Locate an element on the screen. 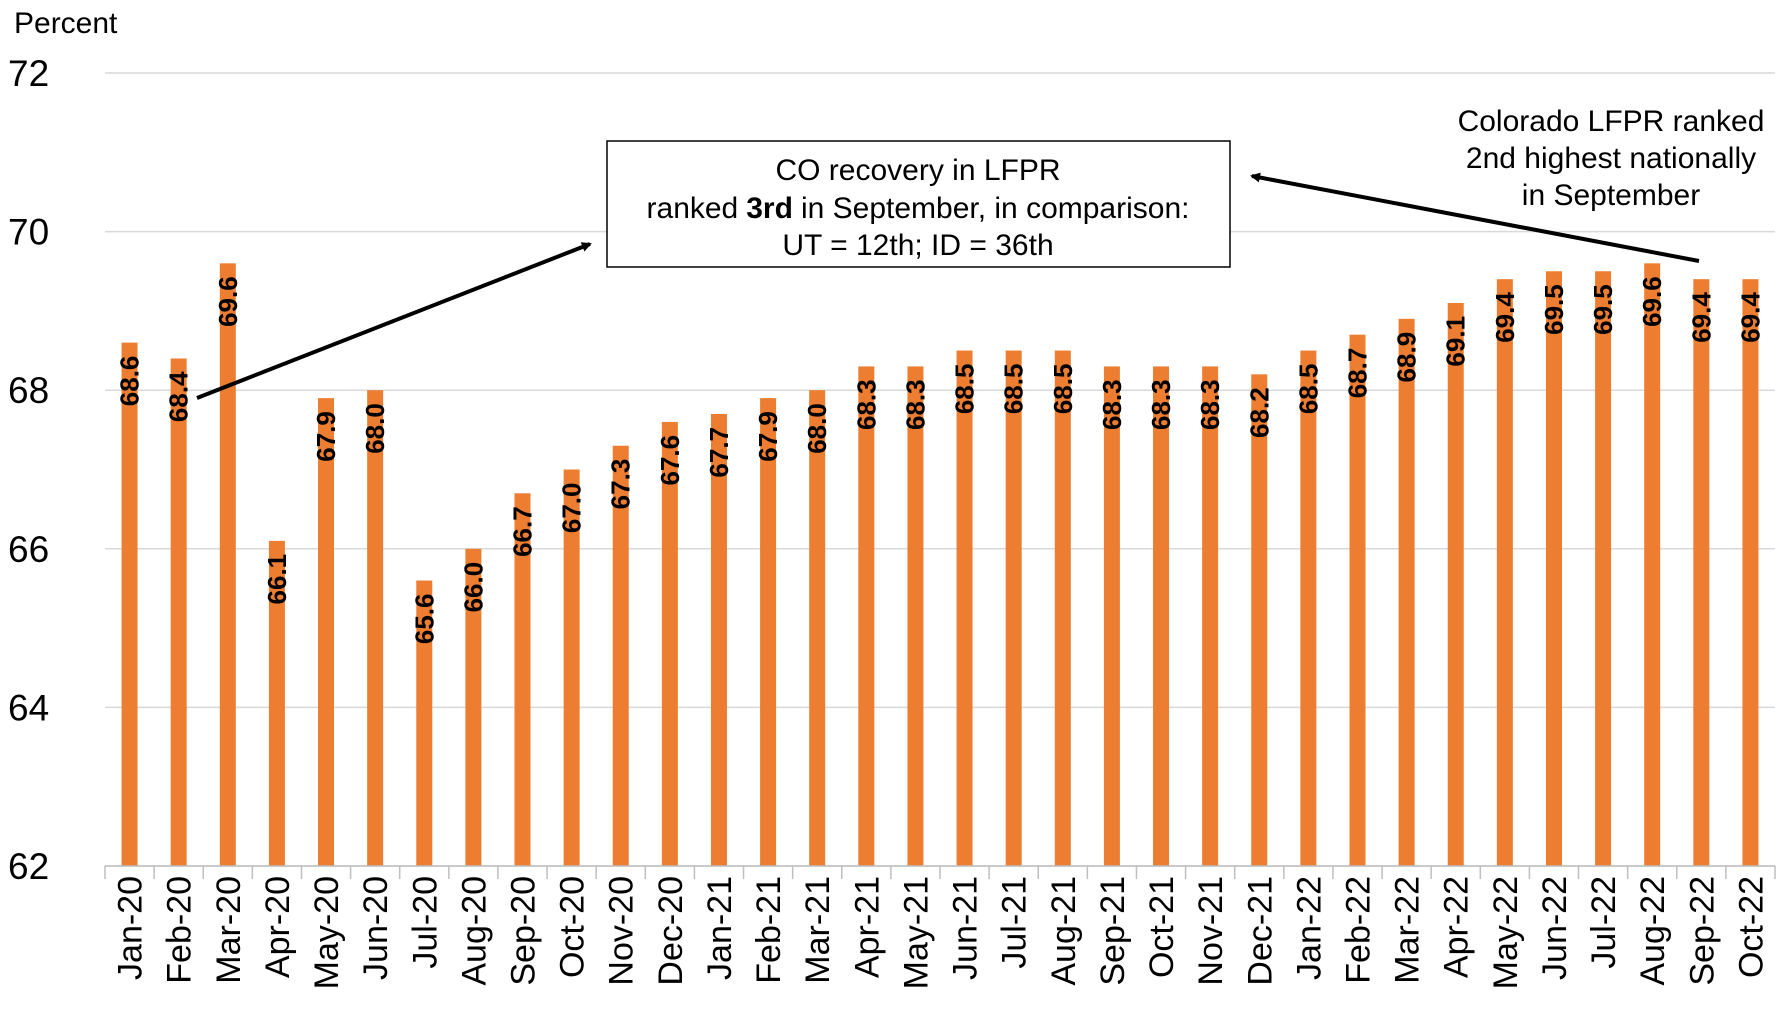 The height and width of the screenshot is (1026, 1784). x-tick-label: Apr-20 is located at coordinates (278, 927).